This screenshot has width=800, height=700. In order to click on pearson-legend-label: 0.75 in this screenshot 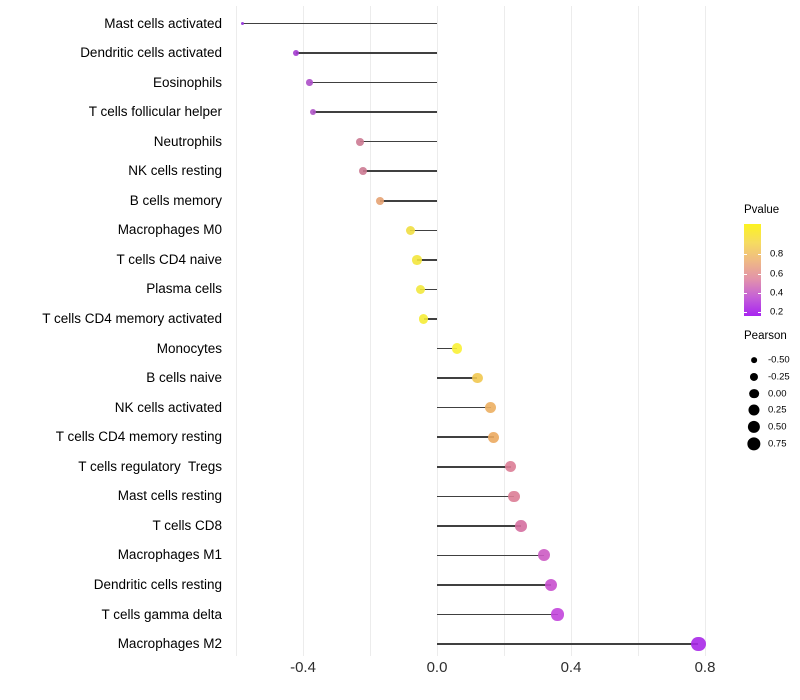, I will do `click(777, 444)`.